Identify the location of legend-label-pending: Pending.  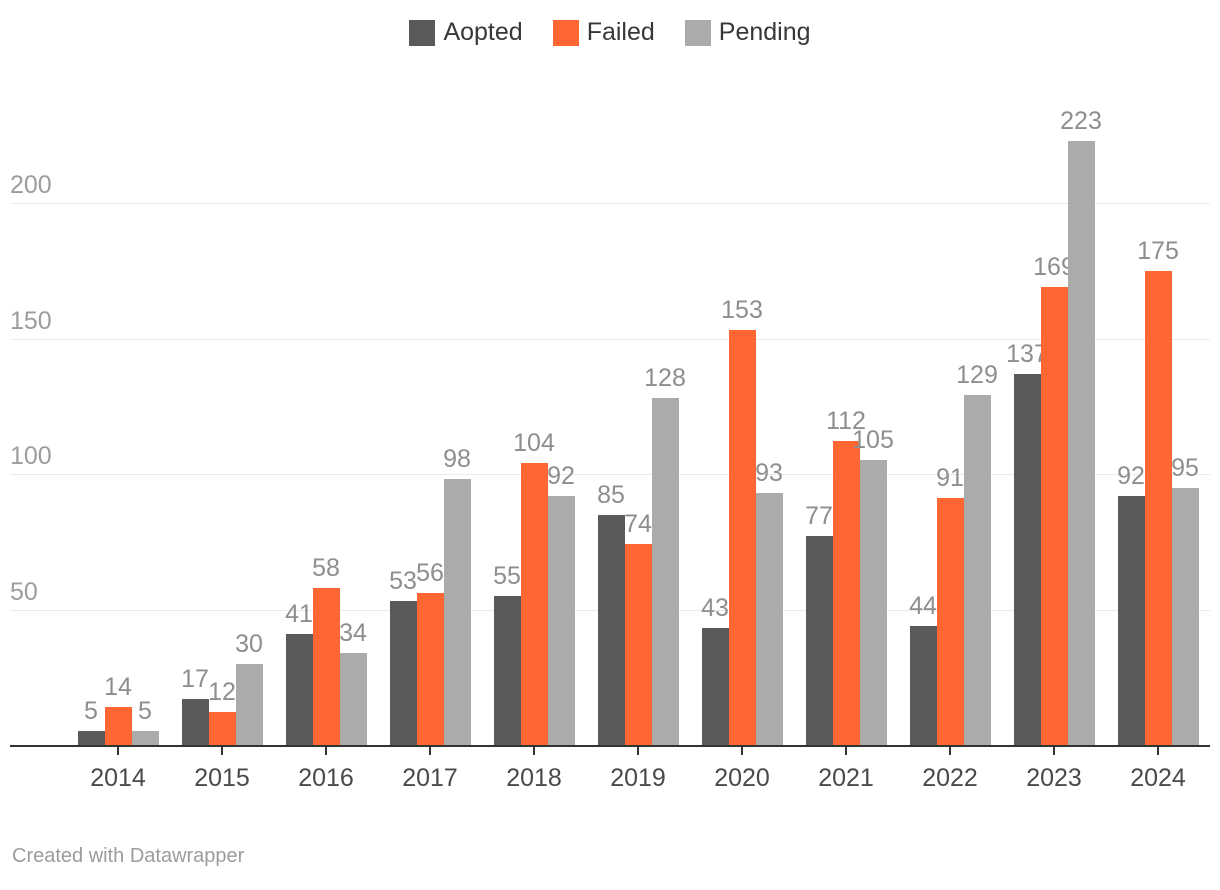
(764, 32).